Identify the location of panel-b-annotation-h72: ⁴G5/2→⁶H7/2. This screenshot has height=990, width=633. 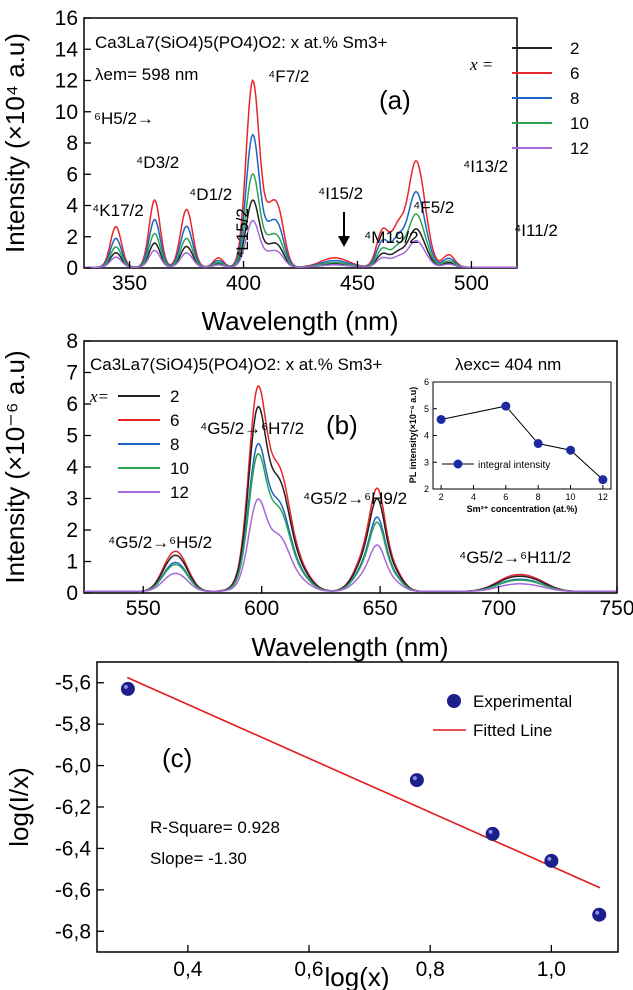
(252, 428).